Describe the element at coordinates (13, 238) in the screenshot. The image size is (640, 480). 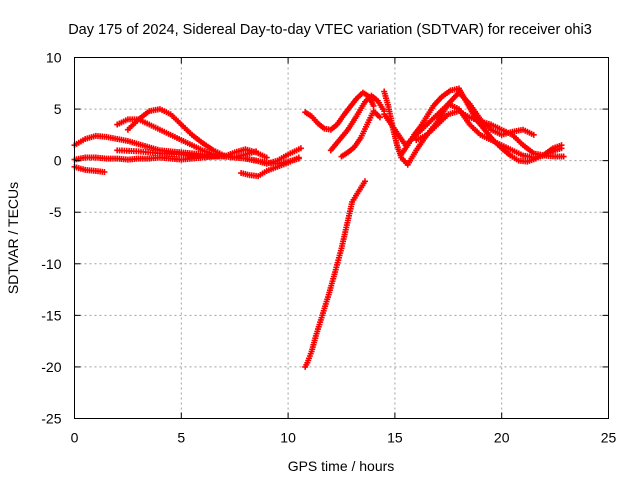
I see `y-axis-label: SDTVAR / TECUs` at that location.